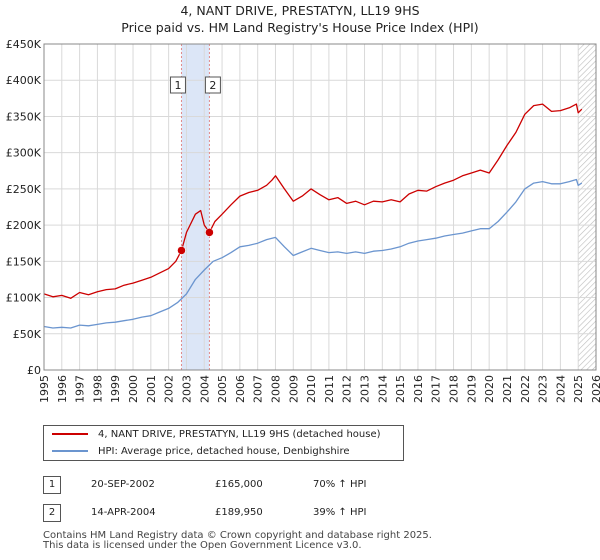 The image size is (600, 560). I want to click on x-tick-label: 1995, so click(44, 389).